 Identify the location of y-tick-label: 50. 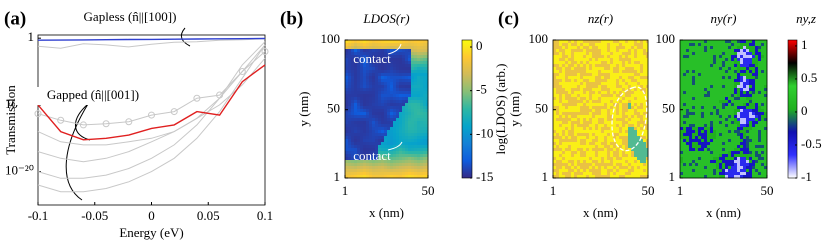
(333, 108).